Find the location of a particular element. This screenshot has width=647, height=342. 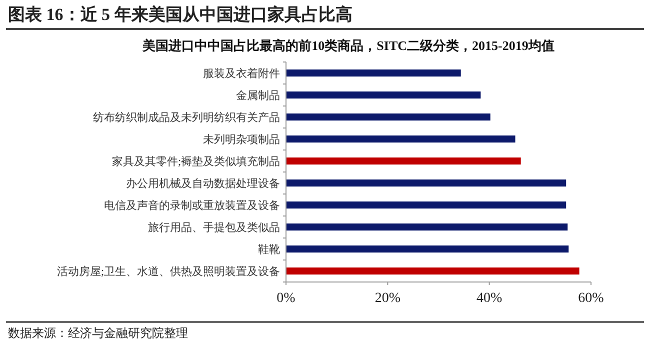

x-tick-label: 40% is located at coordinates (489, 298).